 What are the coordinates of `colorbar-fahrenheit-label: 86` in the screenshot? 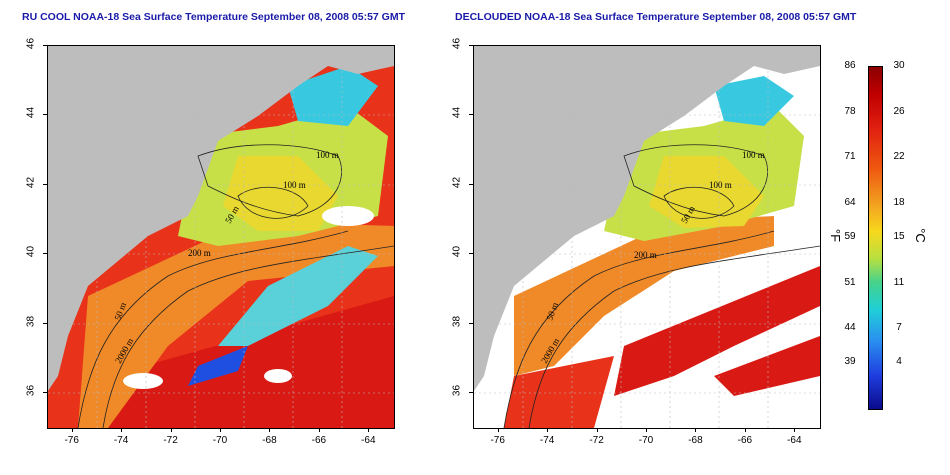 It's located at (850, 65).